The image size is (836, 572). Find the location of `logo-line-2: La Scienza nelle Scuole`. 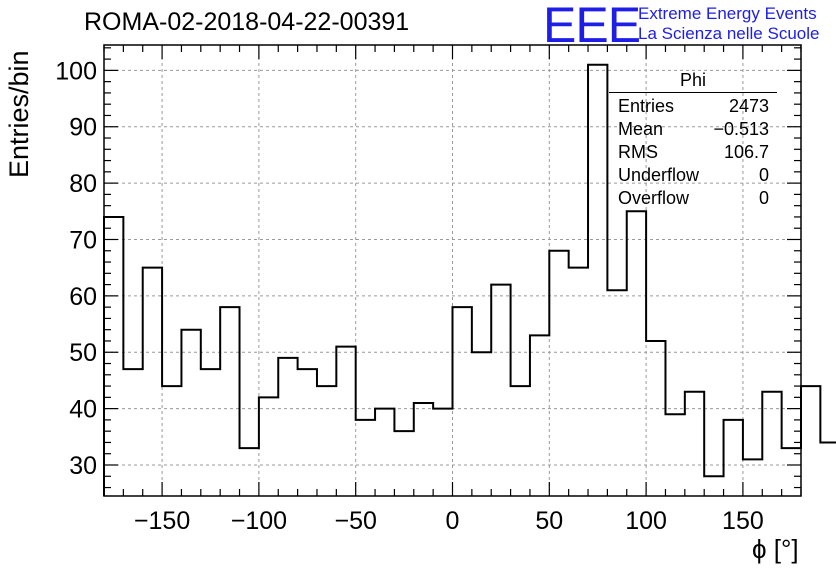

logo-line-2: La Scienza nelle Scuole is located at coordinates (729, 33).